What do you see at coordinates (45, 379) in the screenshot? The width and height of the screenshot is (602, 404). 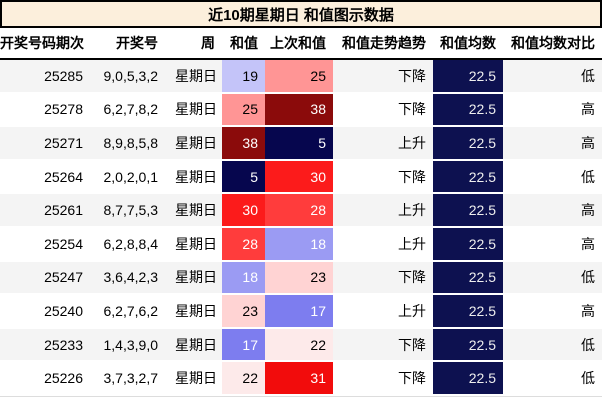 I see `cell-period: 25226` at bounding box center [45, 379].